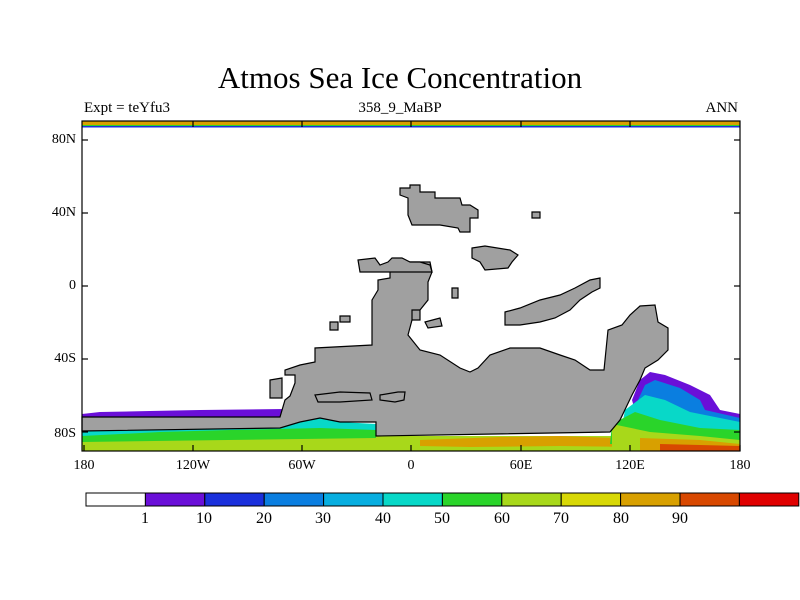 This screenshot has width=800, height=600. I want to click on colorbar-label: 1, so click(145, 518).